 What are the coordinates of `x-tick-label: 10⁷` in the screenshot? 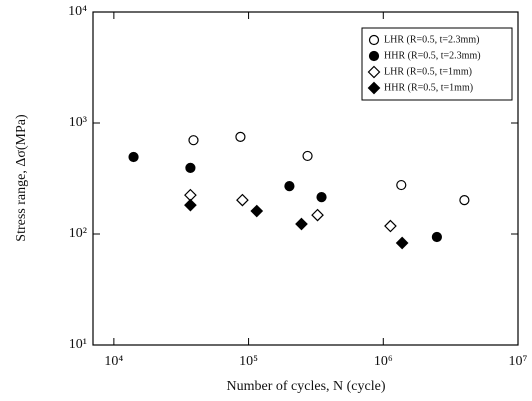 It's located at (518, 361).